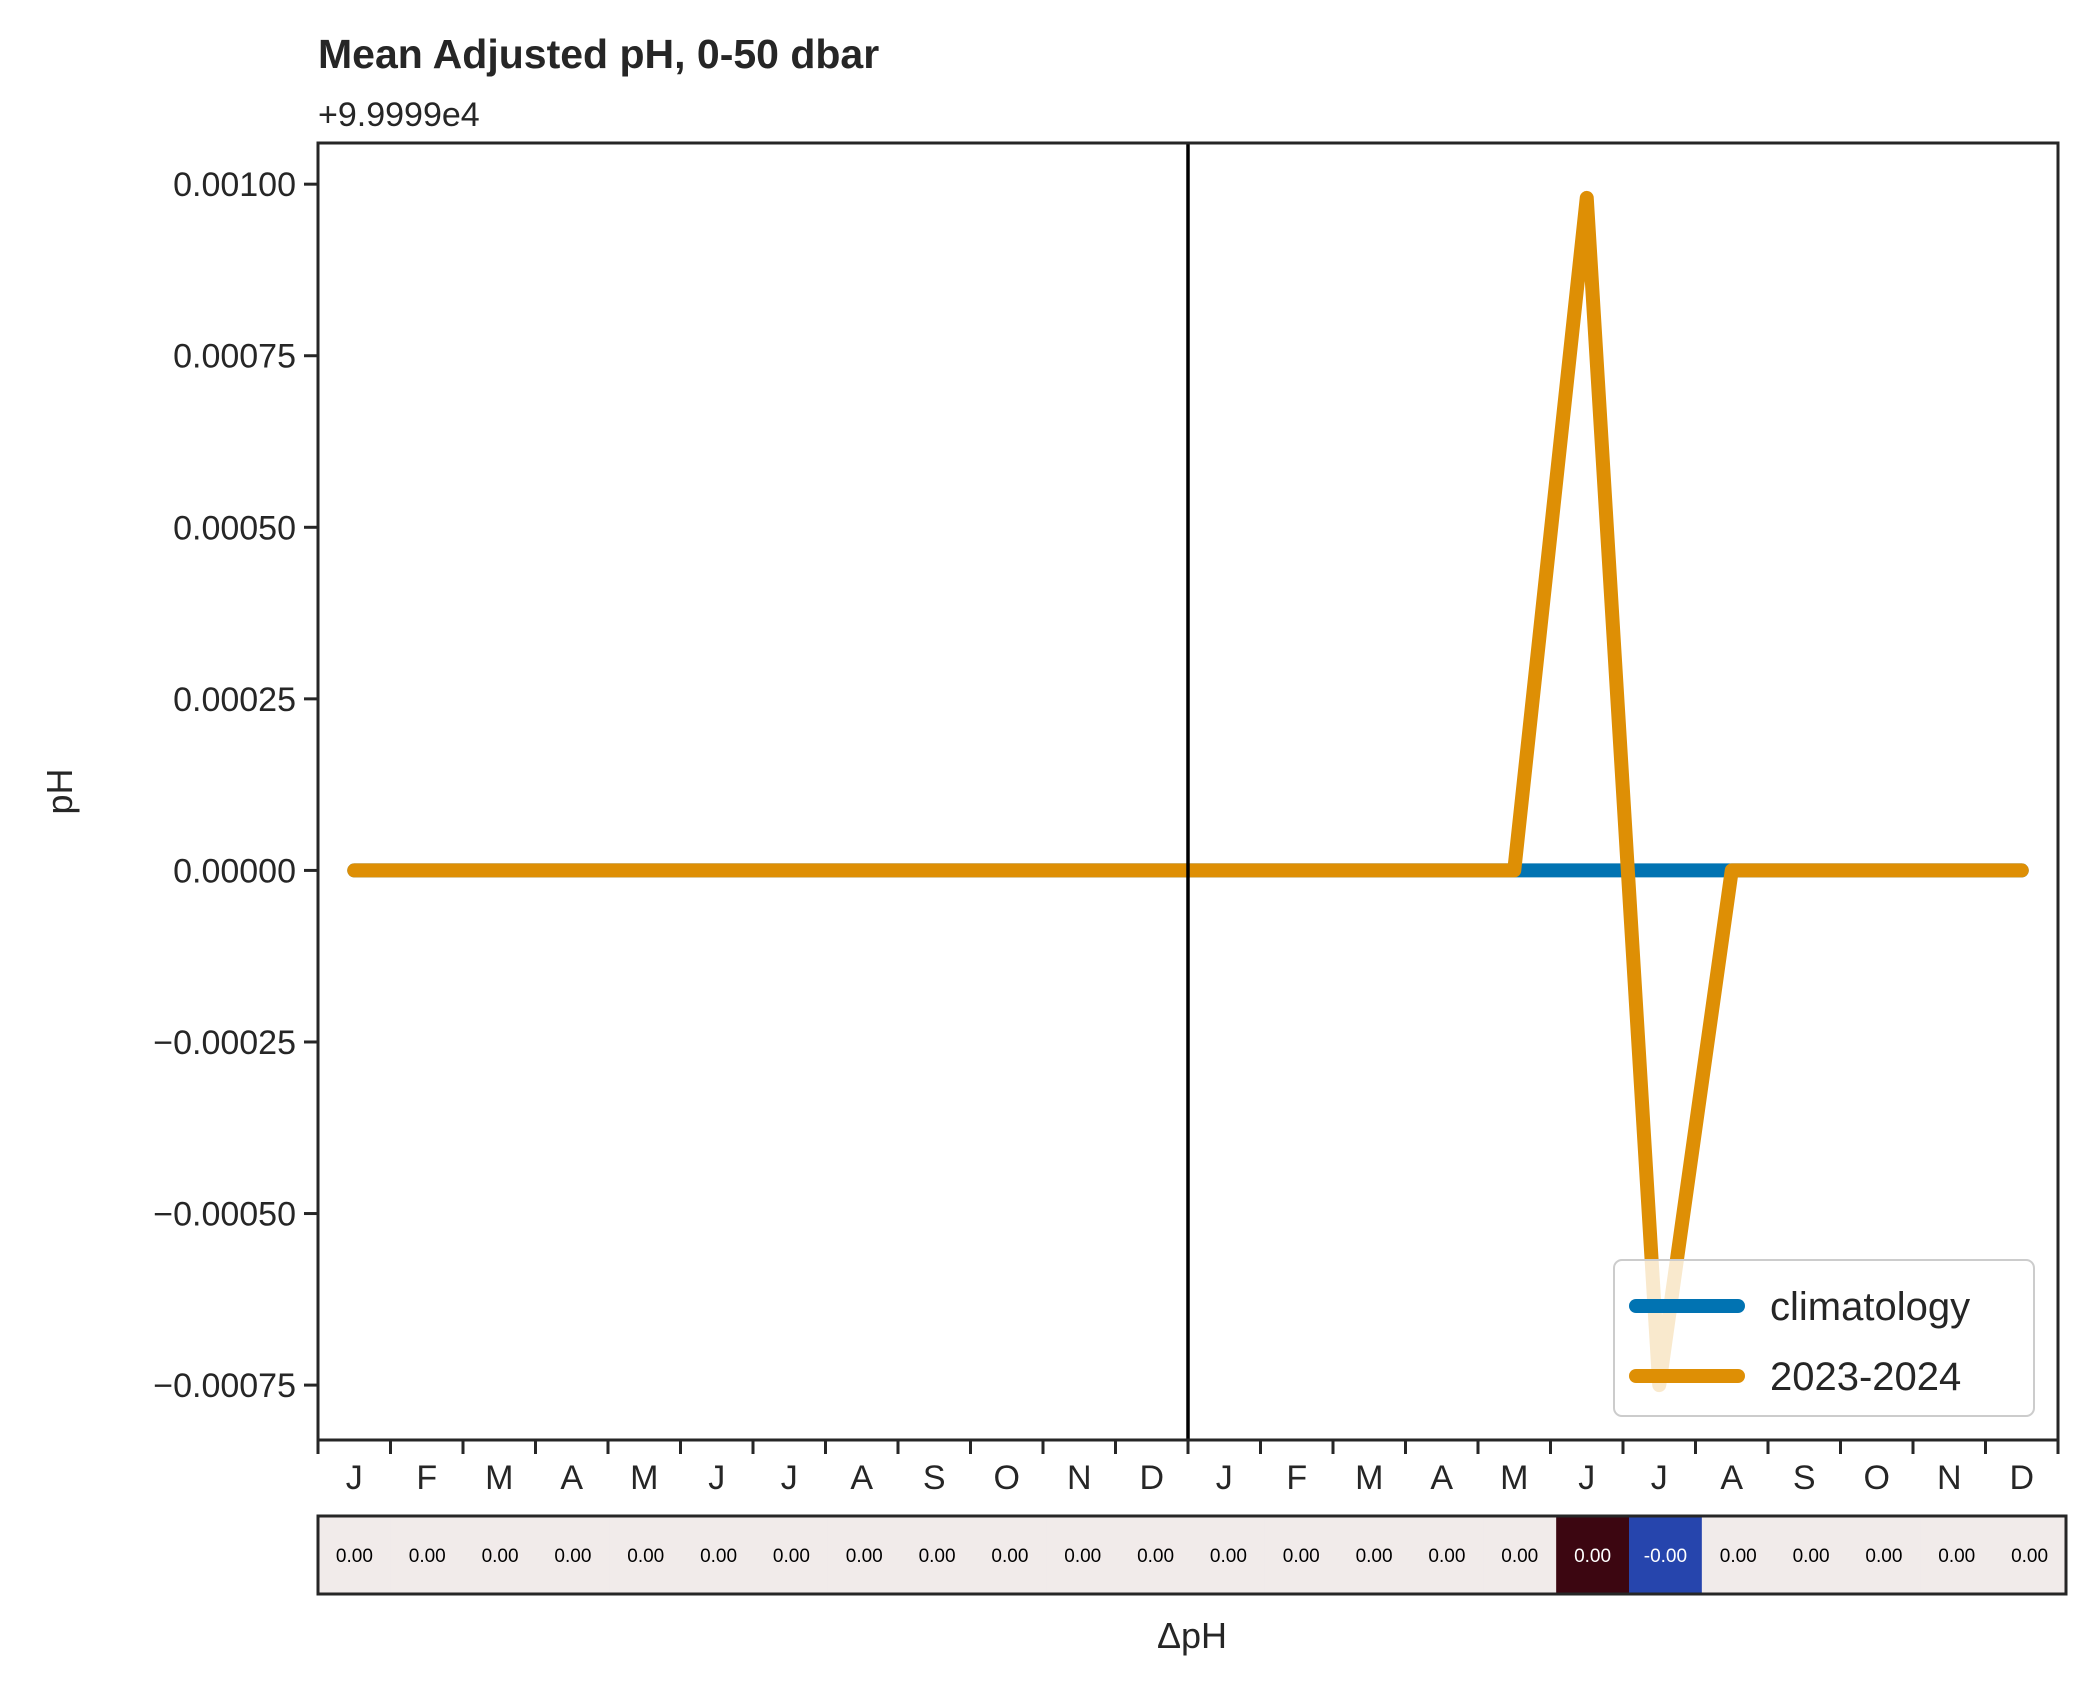  What do you see at coordinates (399, 115) in the screenshot?
I see `y-offset-label: +9.9999e4` at bounding box center [399, 115].